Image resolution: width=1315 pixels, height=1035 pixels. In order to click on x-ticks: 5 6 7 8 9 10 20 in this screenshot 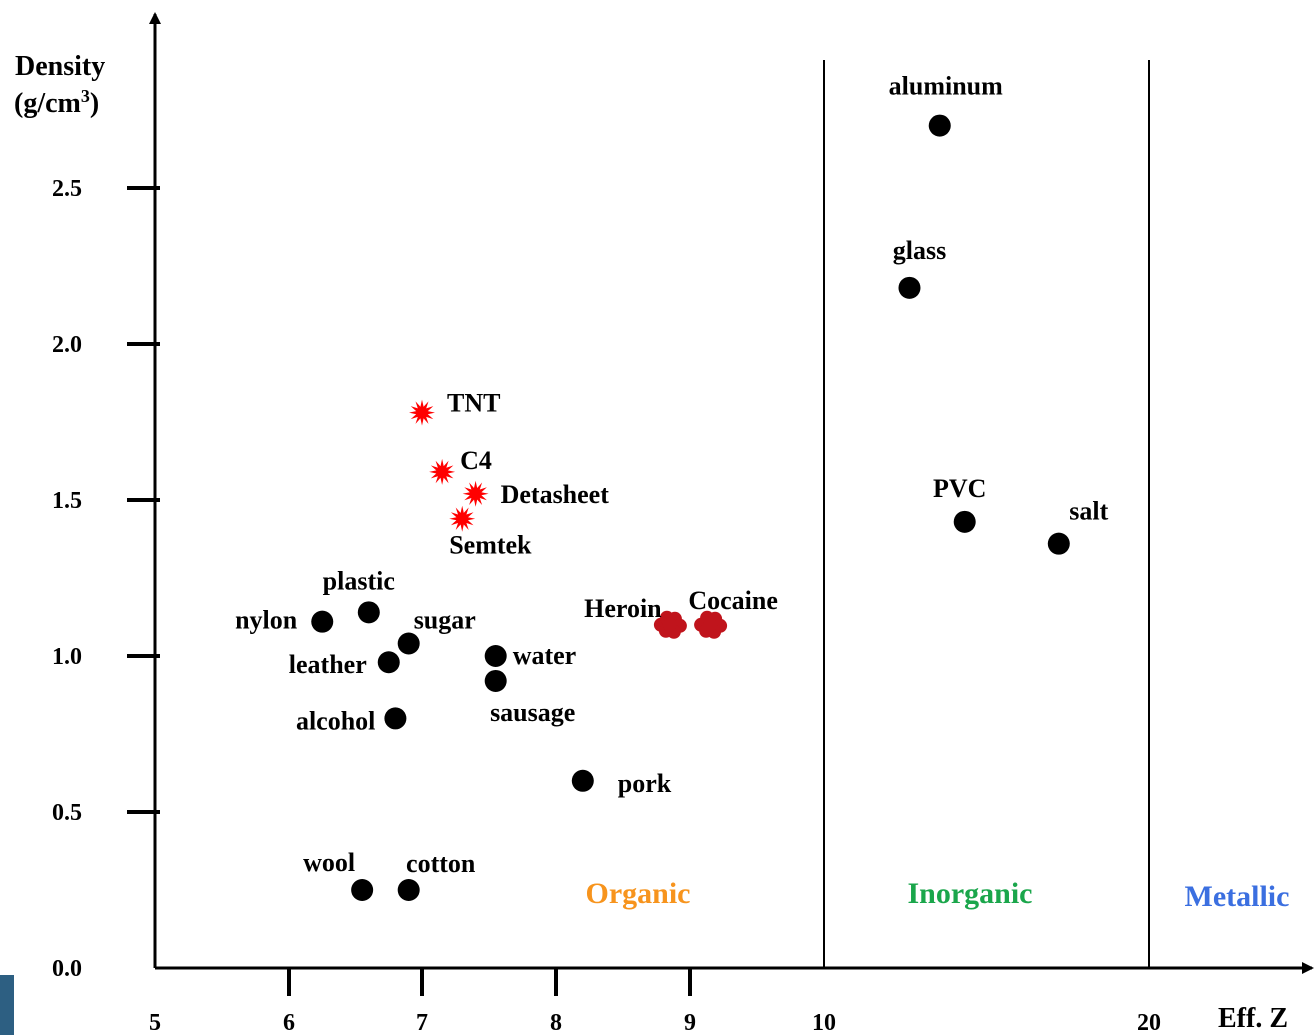, I will do `click(655, 1001)`.